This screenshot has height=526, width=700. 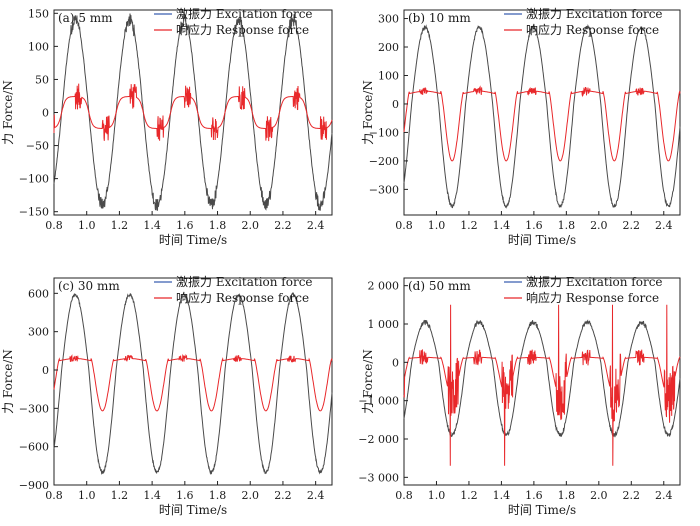 What do you see at coordinates (439, 18) in the screenshot?
I see `panel-title: (b) 10 mm` at bounding box center [439, 18].